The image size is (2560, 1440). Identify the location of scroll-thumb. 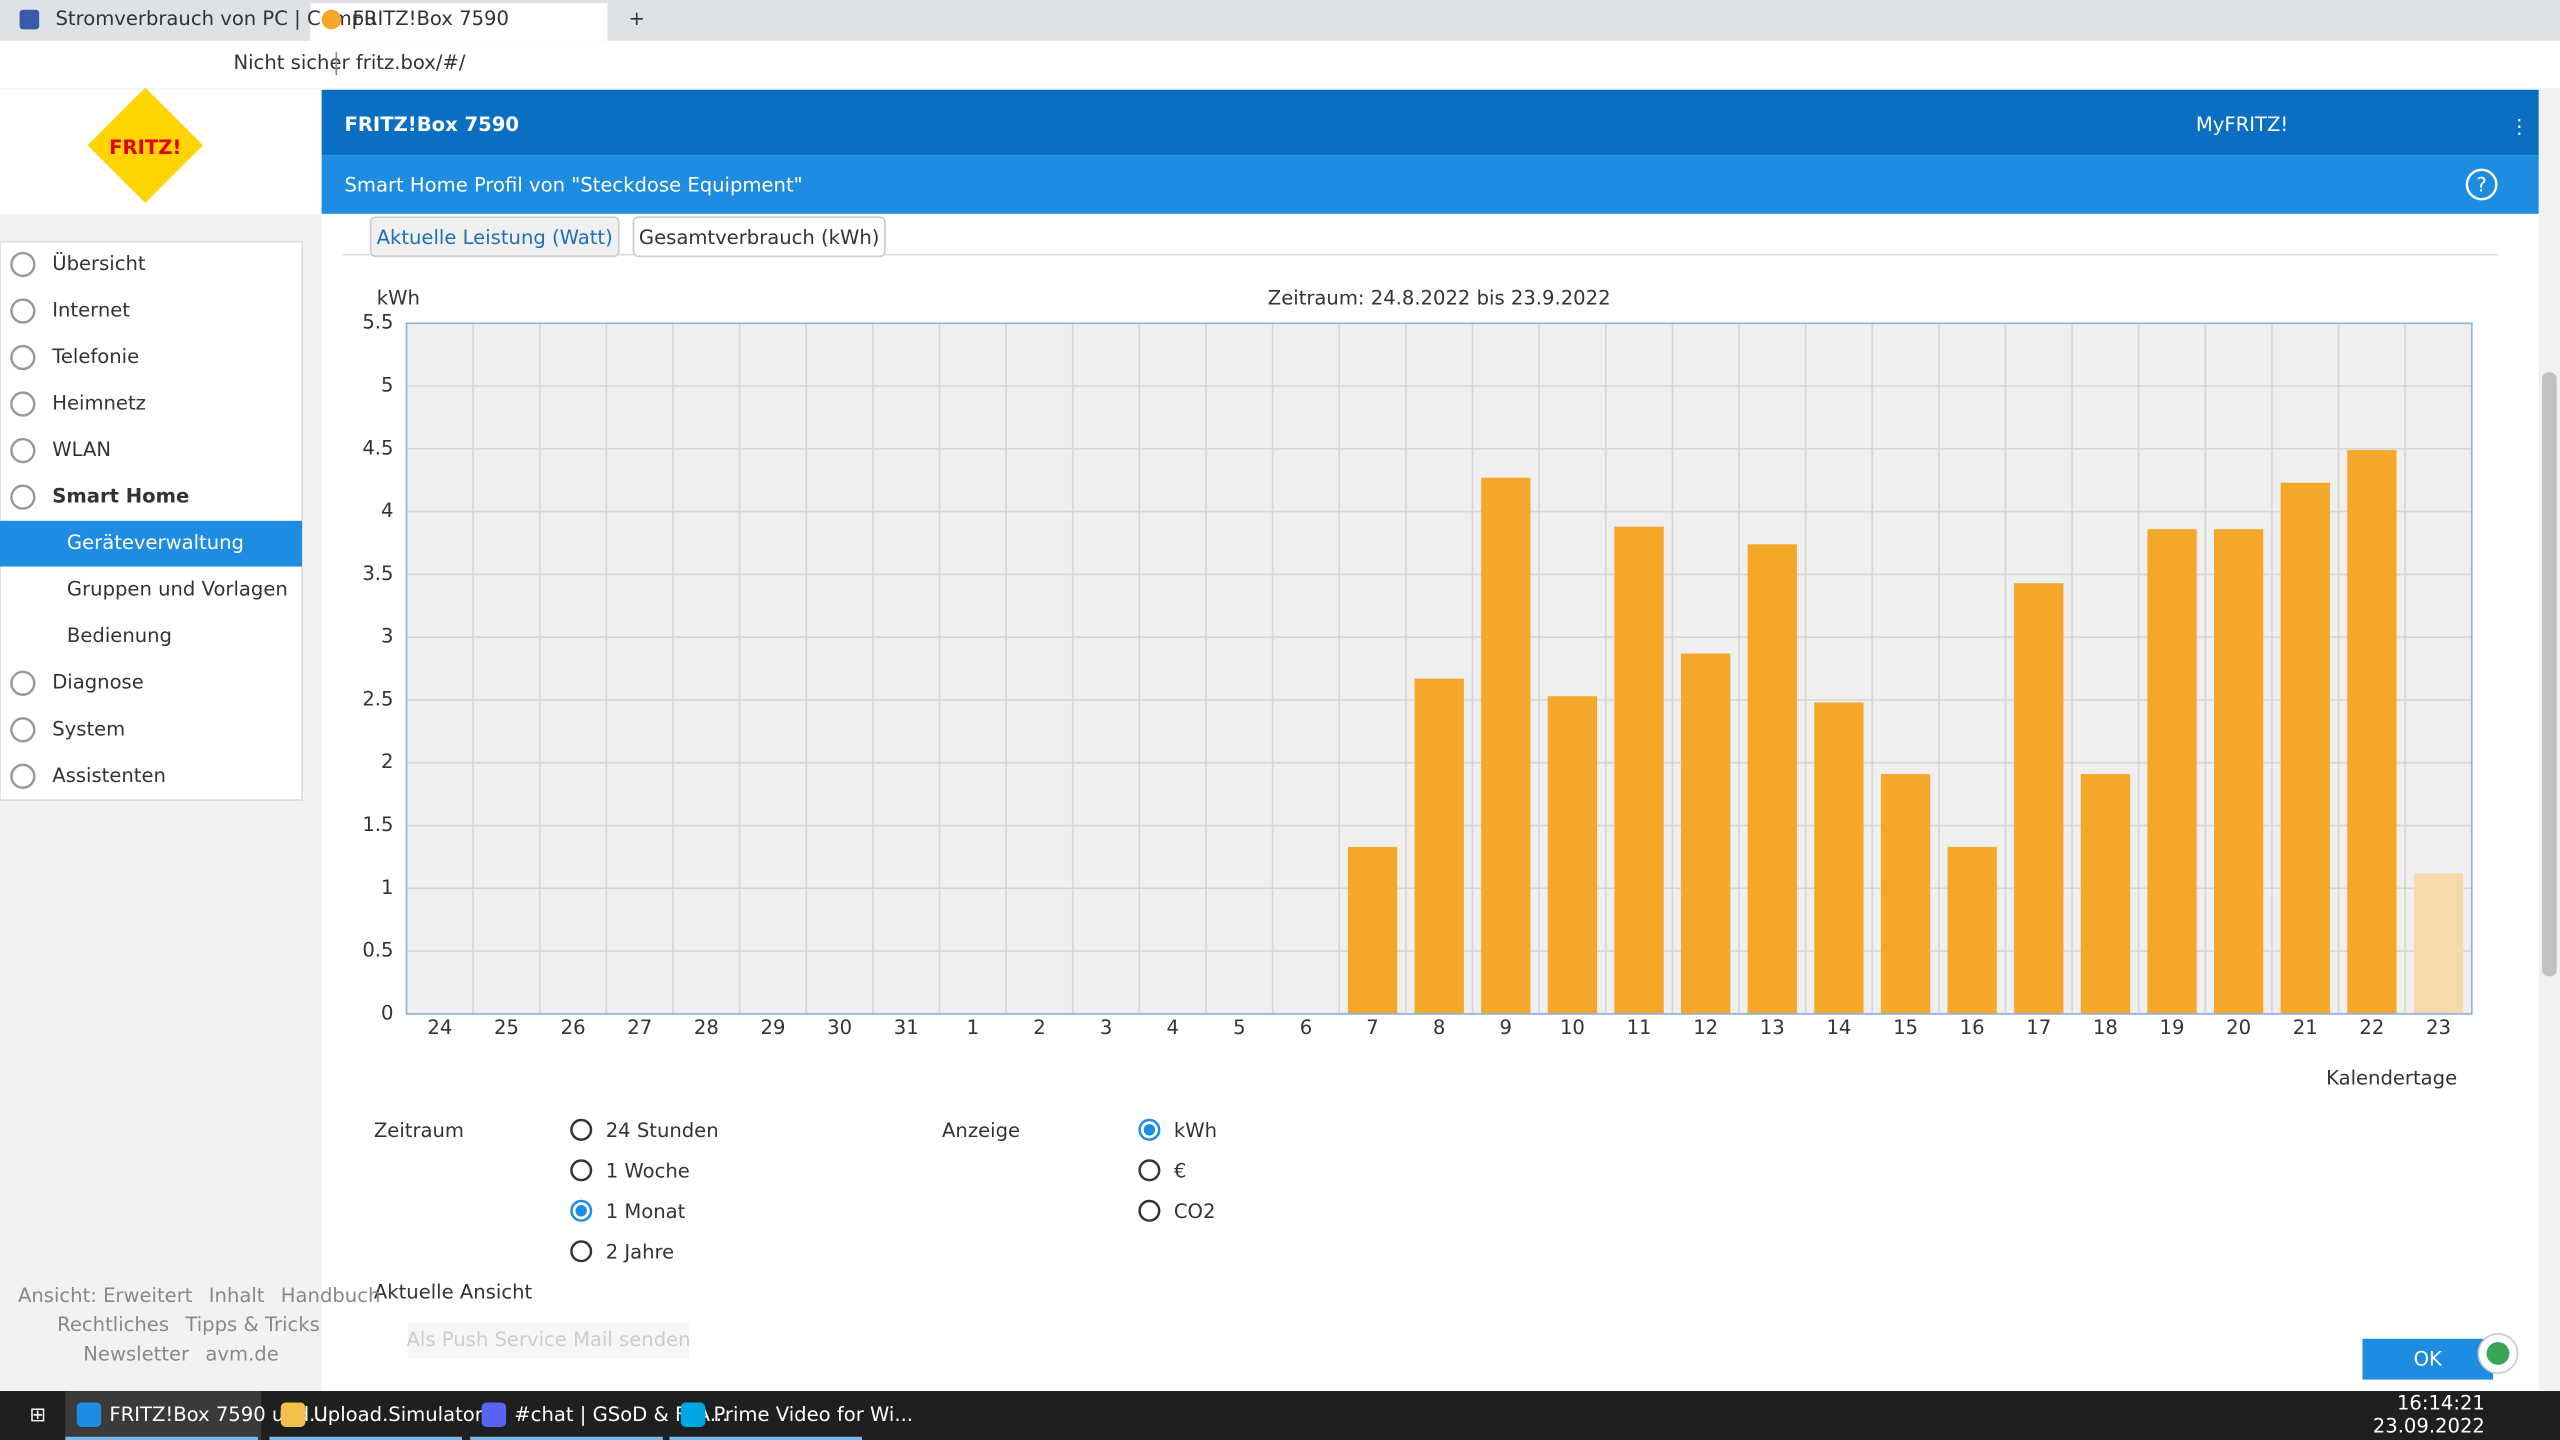
(2549, 674).